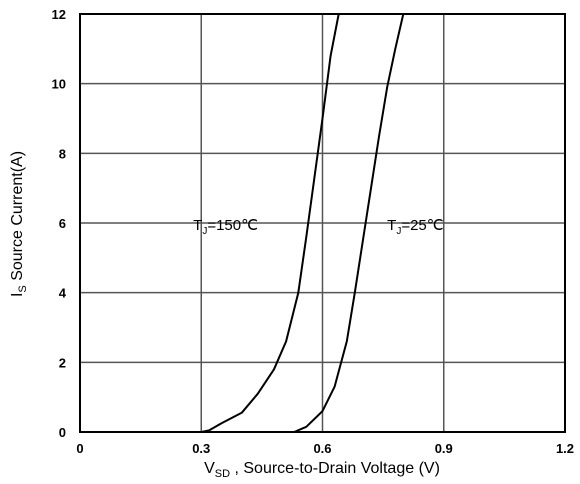 The image size is (580, 484). Describe the element at coordinates (318, 227) in the screenshot. I see `annotations: TJ=150℃ TJ=25℃` at that location.